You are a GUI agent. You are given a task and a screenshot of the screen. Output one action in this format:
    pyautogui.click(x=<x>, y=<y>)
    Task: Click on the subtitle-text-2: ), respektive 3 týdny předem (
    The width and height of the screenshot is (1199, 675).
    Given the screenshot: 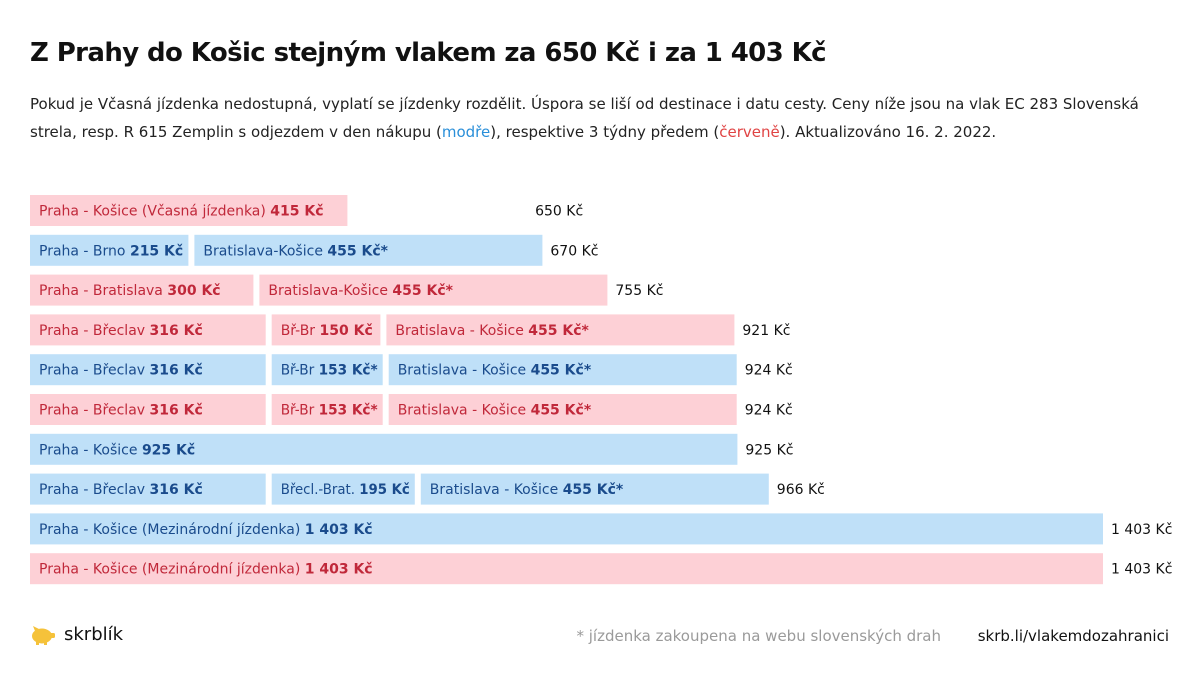 What is the action you would take?
    pyautogui.click(x=605, y=132)
    